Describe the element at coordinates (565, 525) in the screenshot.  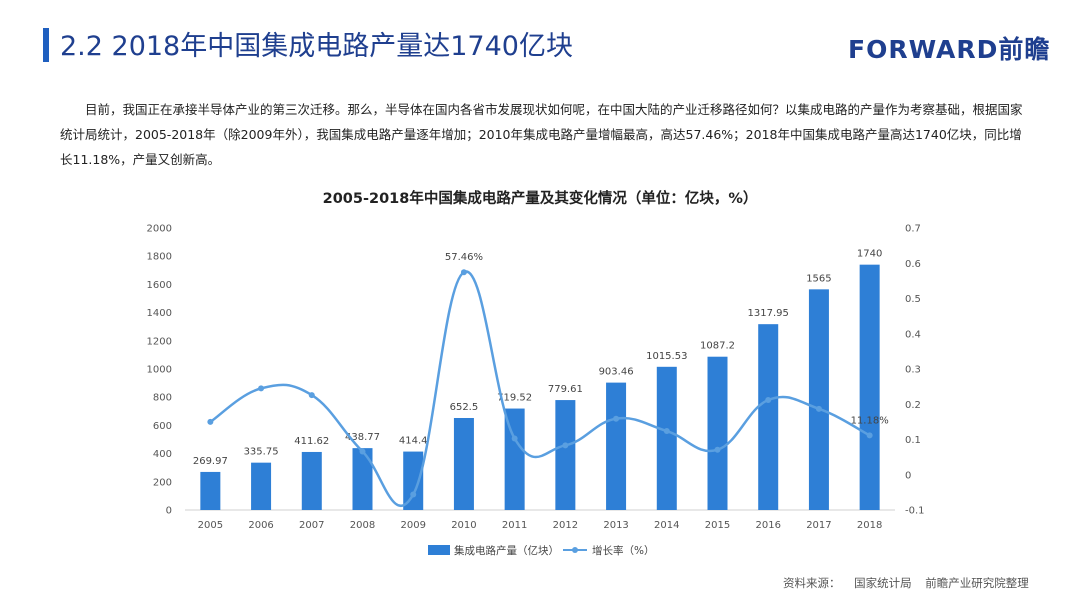
I see `x-axis-tick-label: 2012` at that location.